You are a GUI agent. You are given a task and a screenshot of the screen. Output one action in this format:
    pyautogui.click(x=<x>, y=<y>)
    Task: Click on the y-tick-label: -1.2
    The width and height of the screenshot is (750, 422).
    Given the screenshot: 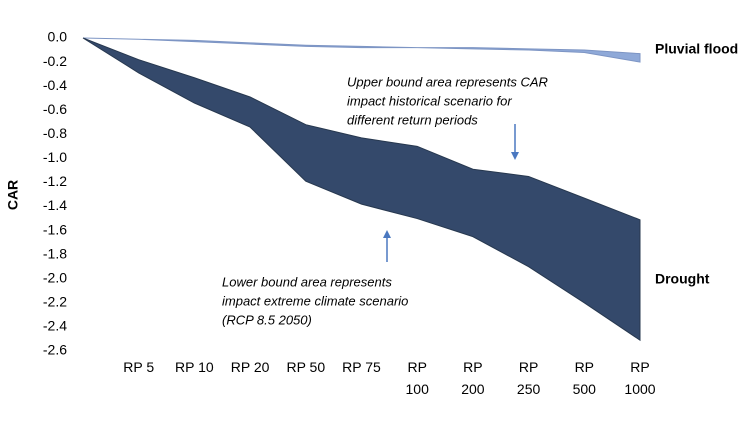 What is the action you would take?
    pyautogui.click(x=55, y=181)
    